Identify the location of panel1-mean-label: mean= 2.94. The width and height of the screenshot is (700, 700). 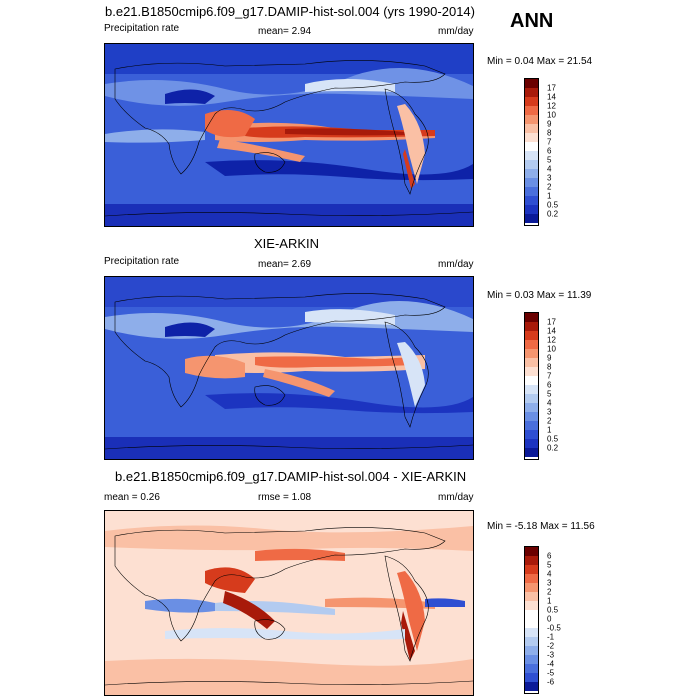
(285, 31).